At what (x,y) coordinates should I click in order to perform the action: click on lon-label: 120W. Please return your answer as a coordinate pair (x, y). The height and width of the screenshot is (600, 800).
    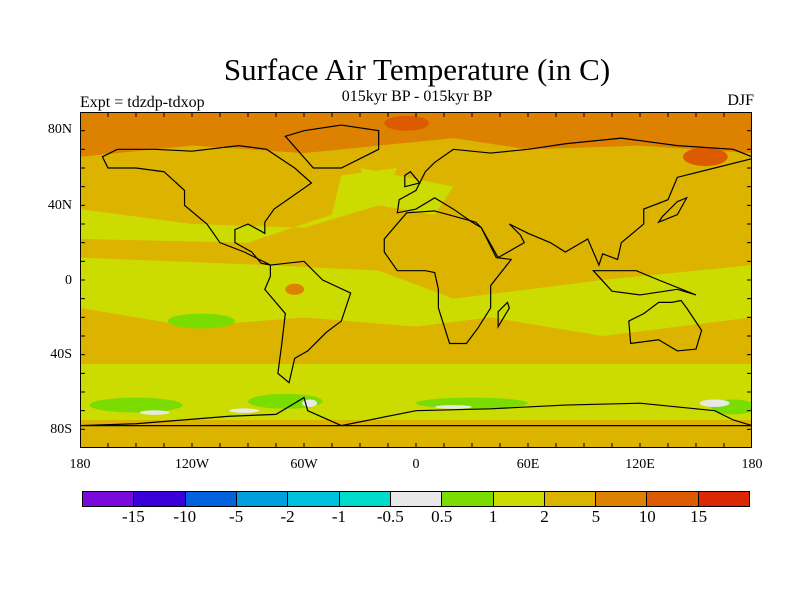
    Looking at the image, I should click on (192, 464).